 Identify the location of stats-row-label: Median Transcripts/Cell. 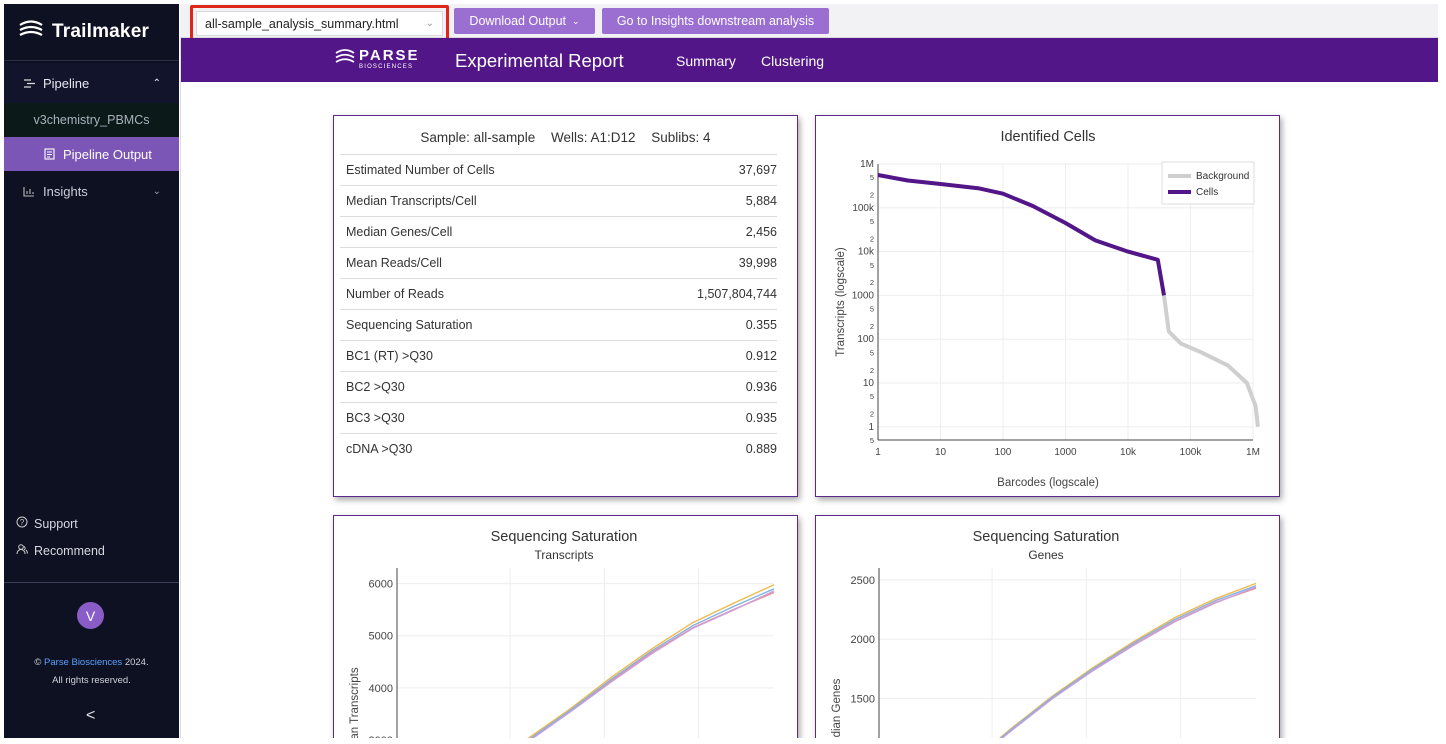
(411, 201).